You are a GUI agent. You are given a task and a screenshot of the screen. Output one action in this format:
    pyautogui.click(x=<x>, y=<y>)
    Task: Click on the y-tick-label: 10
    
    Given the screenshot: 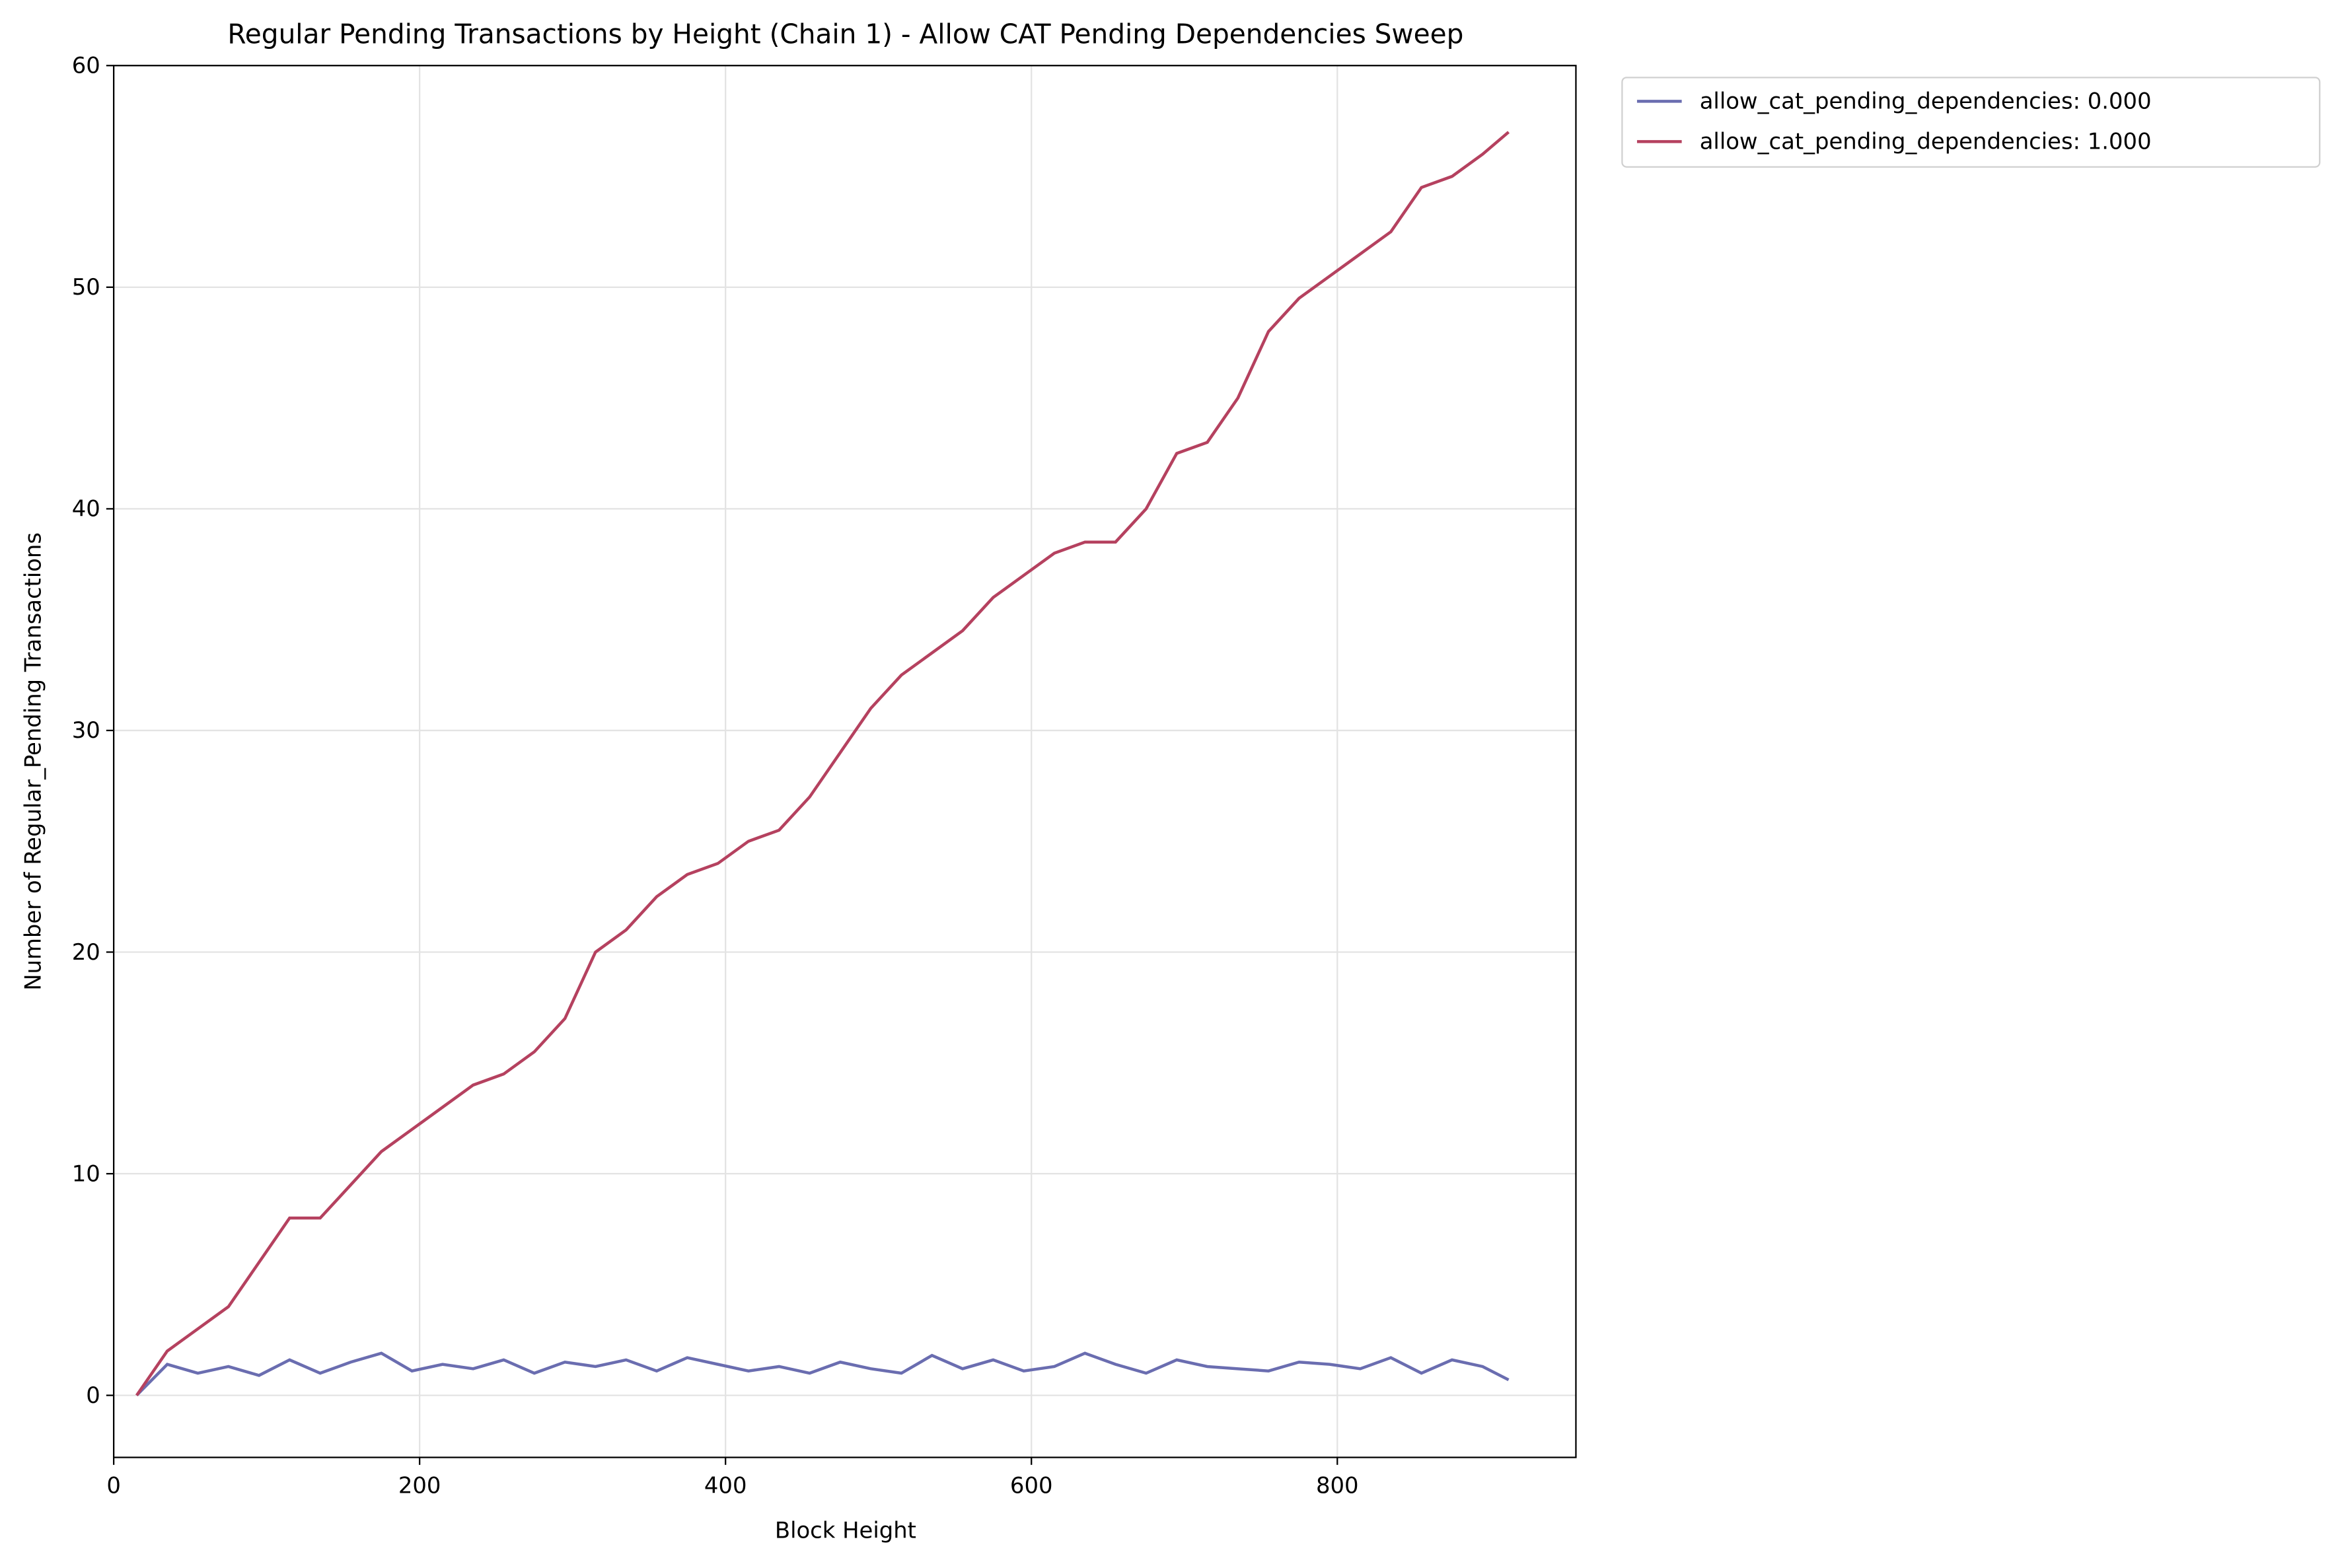 What is the action you would take?
    pyautogui.click(x=86, y=1173)
    